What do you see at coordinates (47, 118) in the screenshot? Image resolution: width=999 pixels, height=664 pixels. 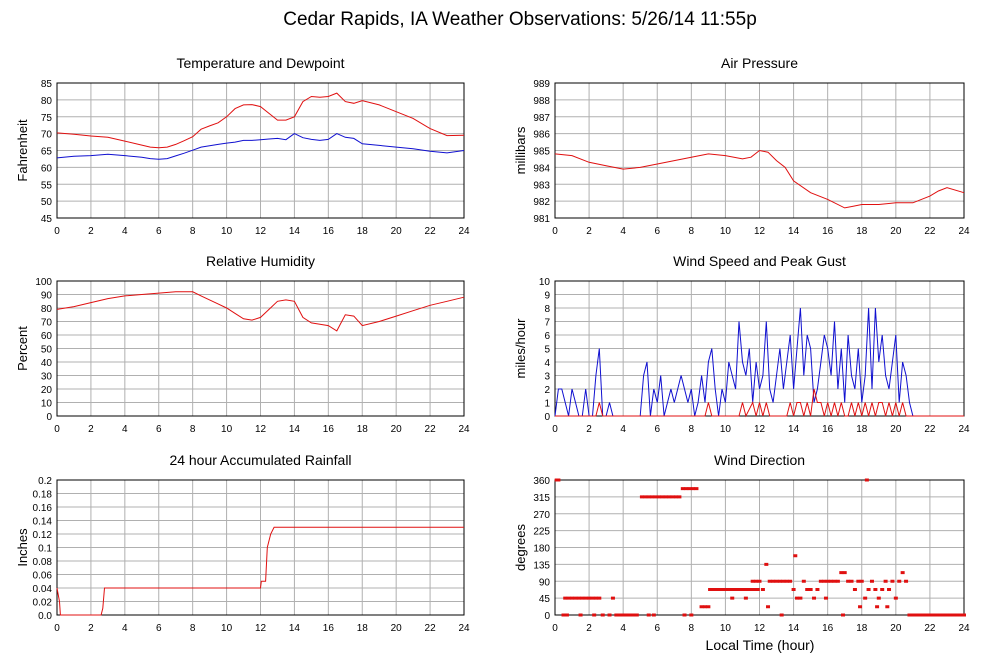 I see `temperature-y-tick-label: 75` at bounding box center [47, 118].